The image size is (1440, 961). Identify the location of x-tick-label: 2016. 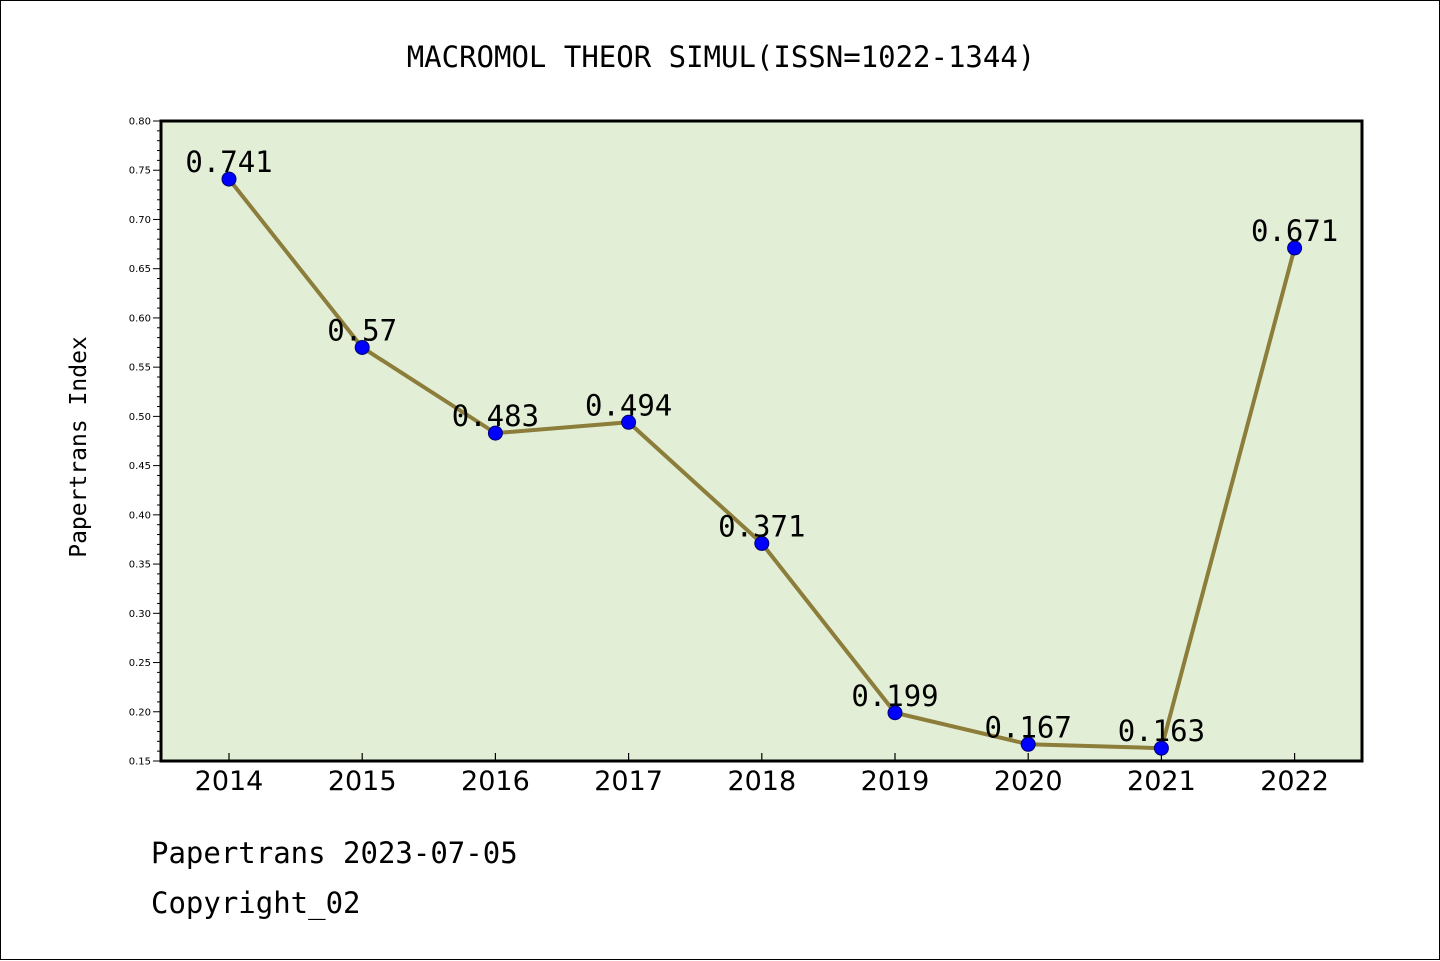
(495, 781).